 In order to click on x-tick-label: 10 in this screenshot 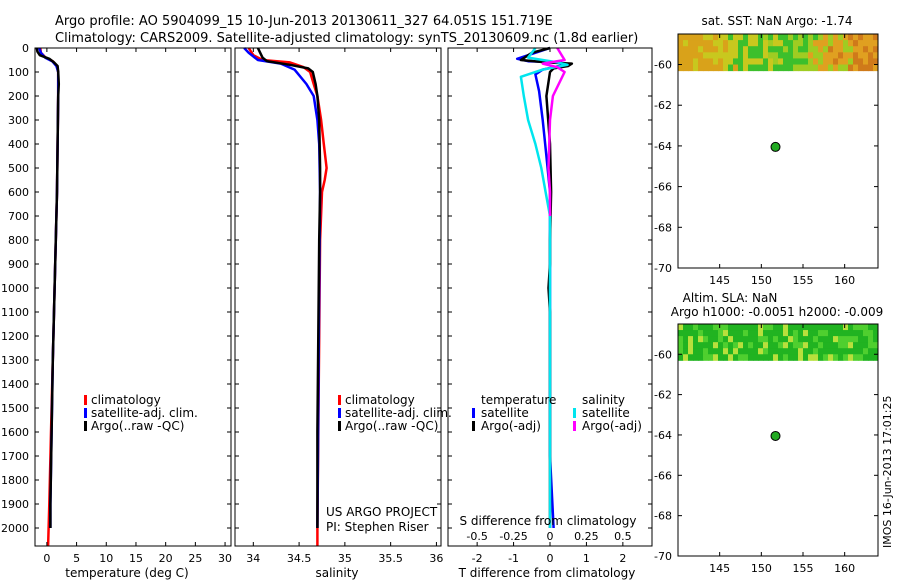, I will do `click(106, 558)`.